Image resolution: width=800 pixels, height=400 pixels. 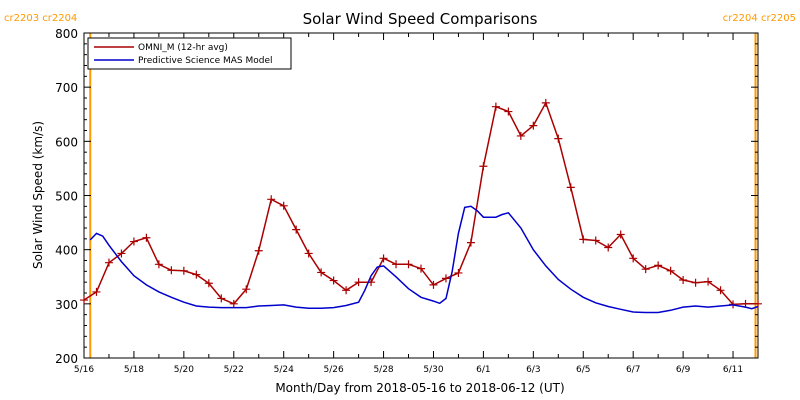 What do you see at coordinates (183, 48) in the screenshot?
I see `legend-label-omni: OMNI_M (12-hr avg)` at bounding box center [183, 48].